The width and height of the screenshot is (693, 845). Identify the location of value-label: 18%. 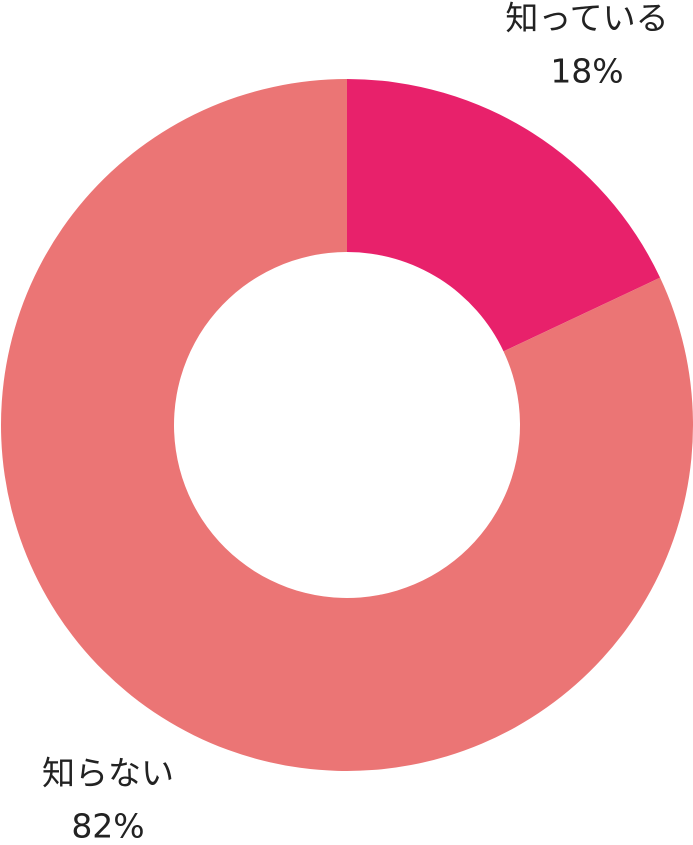
(586, 71).